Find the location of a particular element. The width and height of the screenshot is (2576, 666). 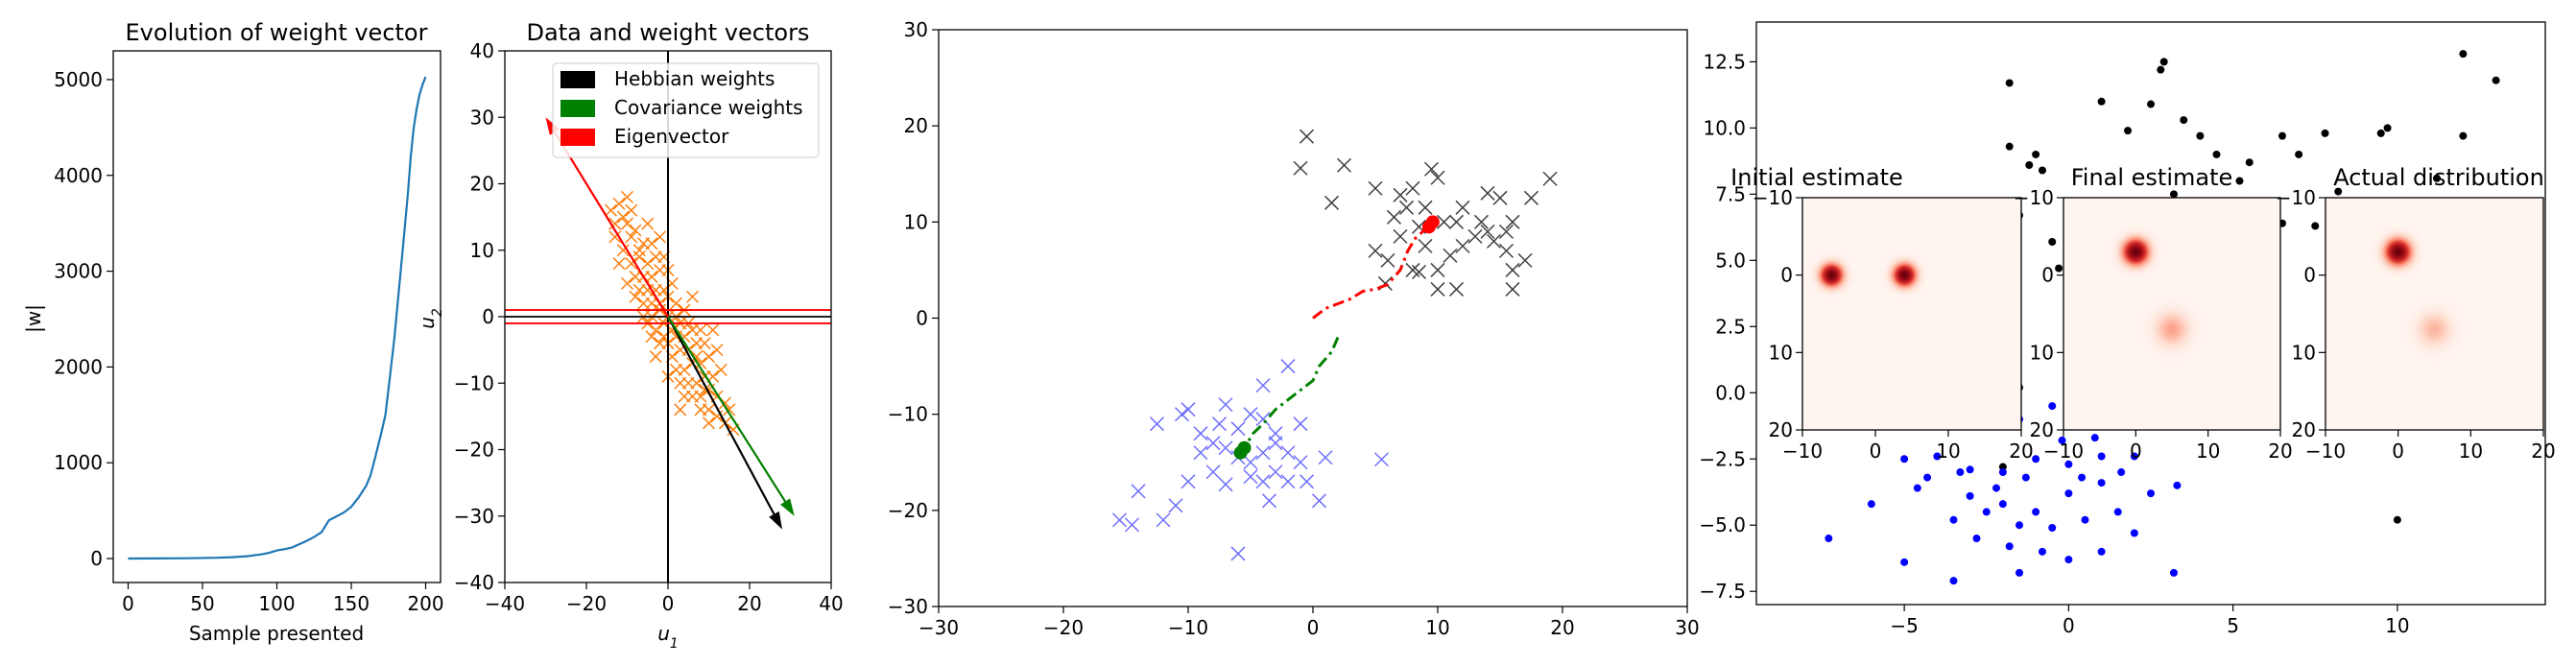

y-tick-label: 2.5 is located at coordinates (1730, 326).